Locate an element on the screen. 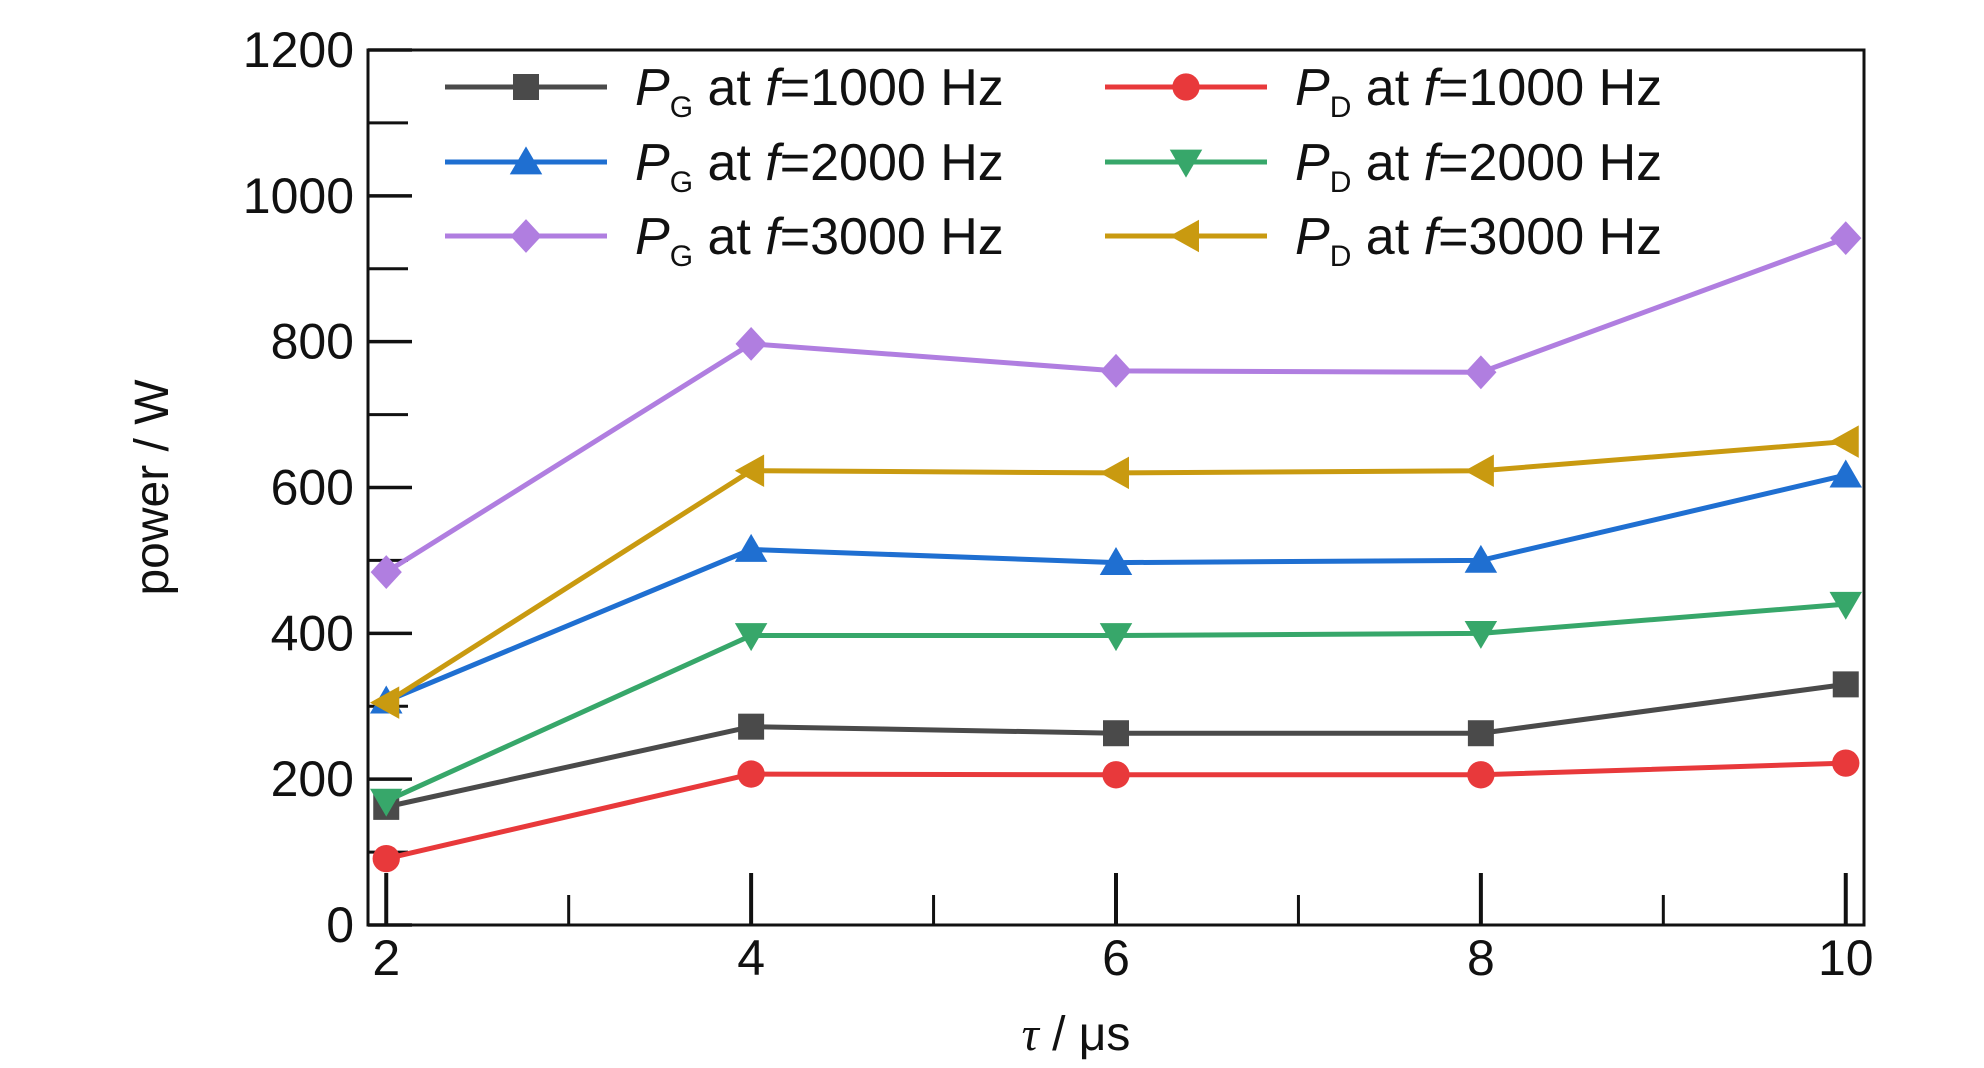 Image resolution: width=1984 pixels, height=1068 pixels. y-tick-label: 0 is located at coordinates (340, 925).